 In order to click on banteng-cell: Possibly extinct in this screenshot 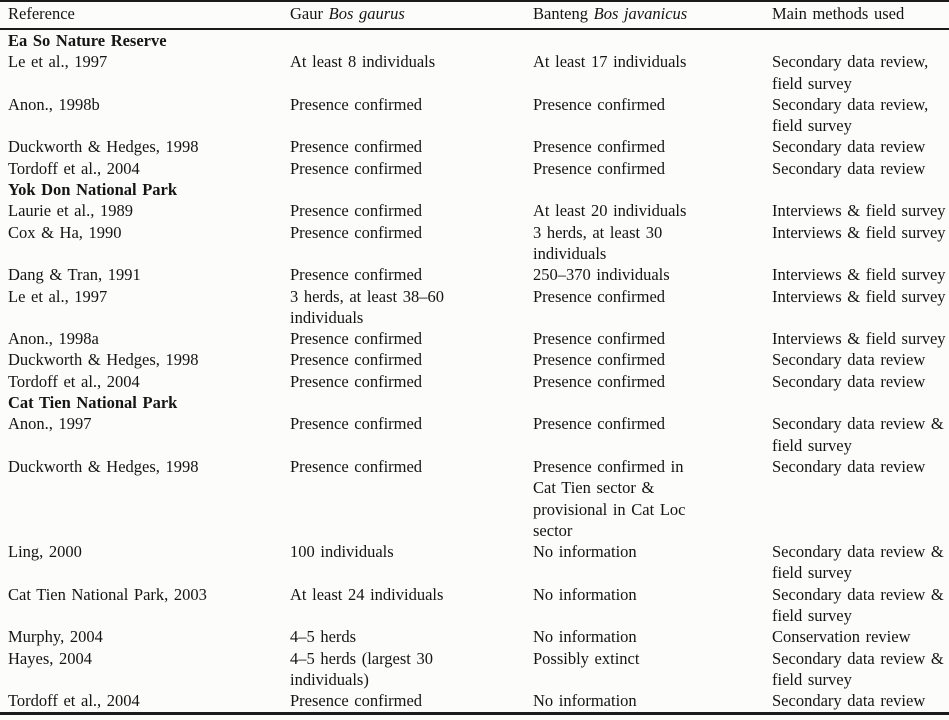, I will do `click(586, 658)`.